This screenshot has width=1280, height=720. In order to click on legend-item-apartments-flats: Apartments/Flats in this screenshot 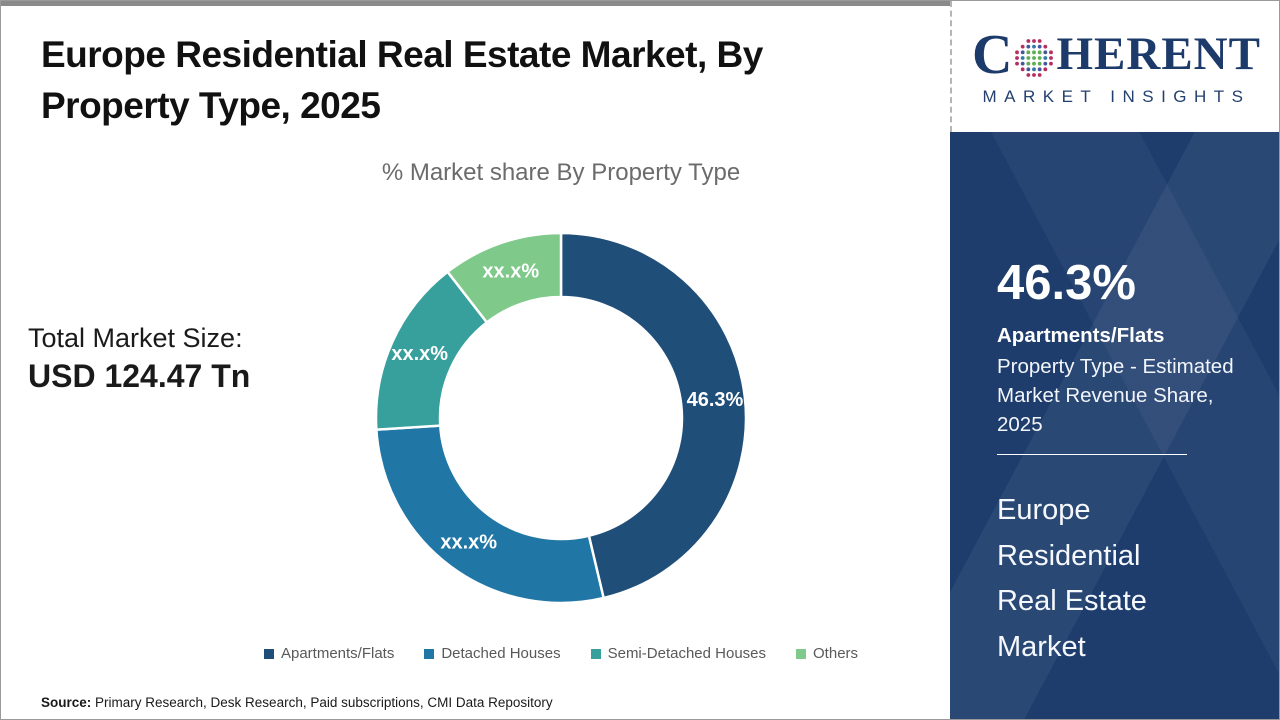, I will do `click(329, 653)`.